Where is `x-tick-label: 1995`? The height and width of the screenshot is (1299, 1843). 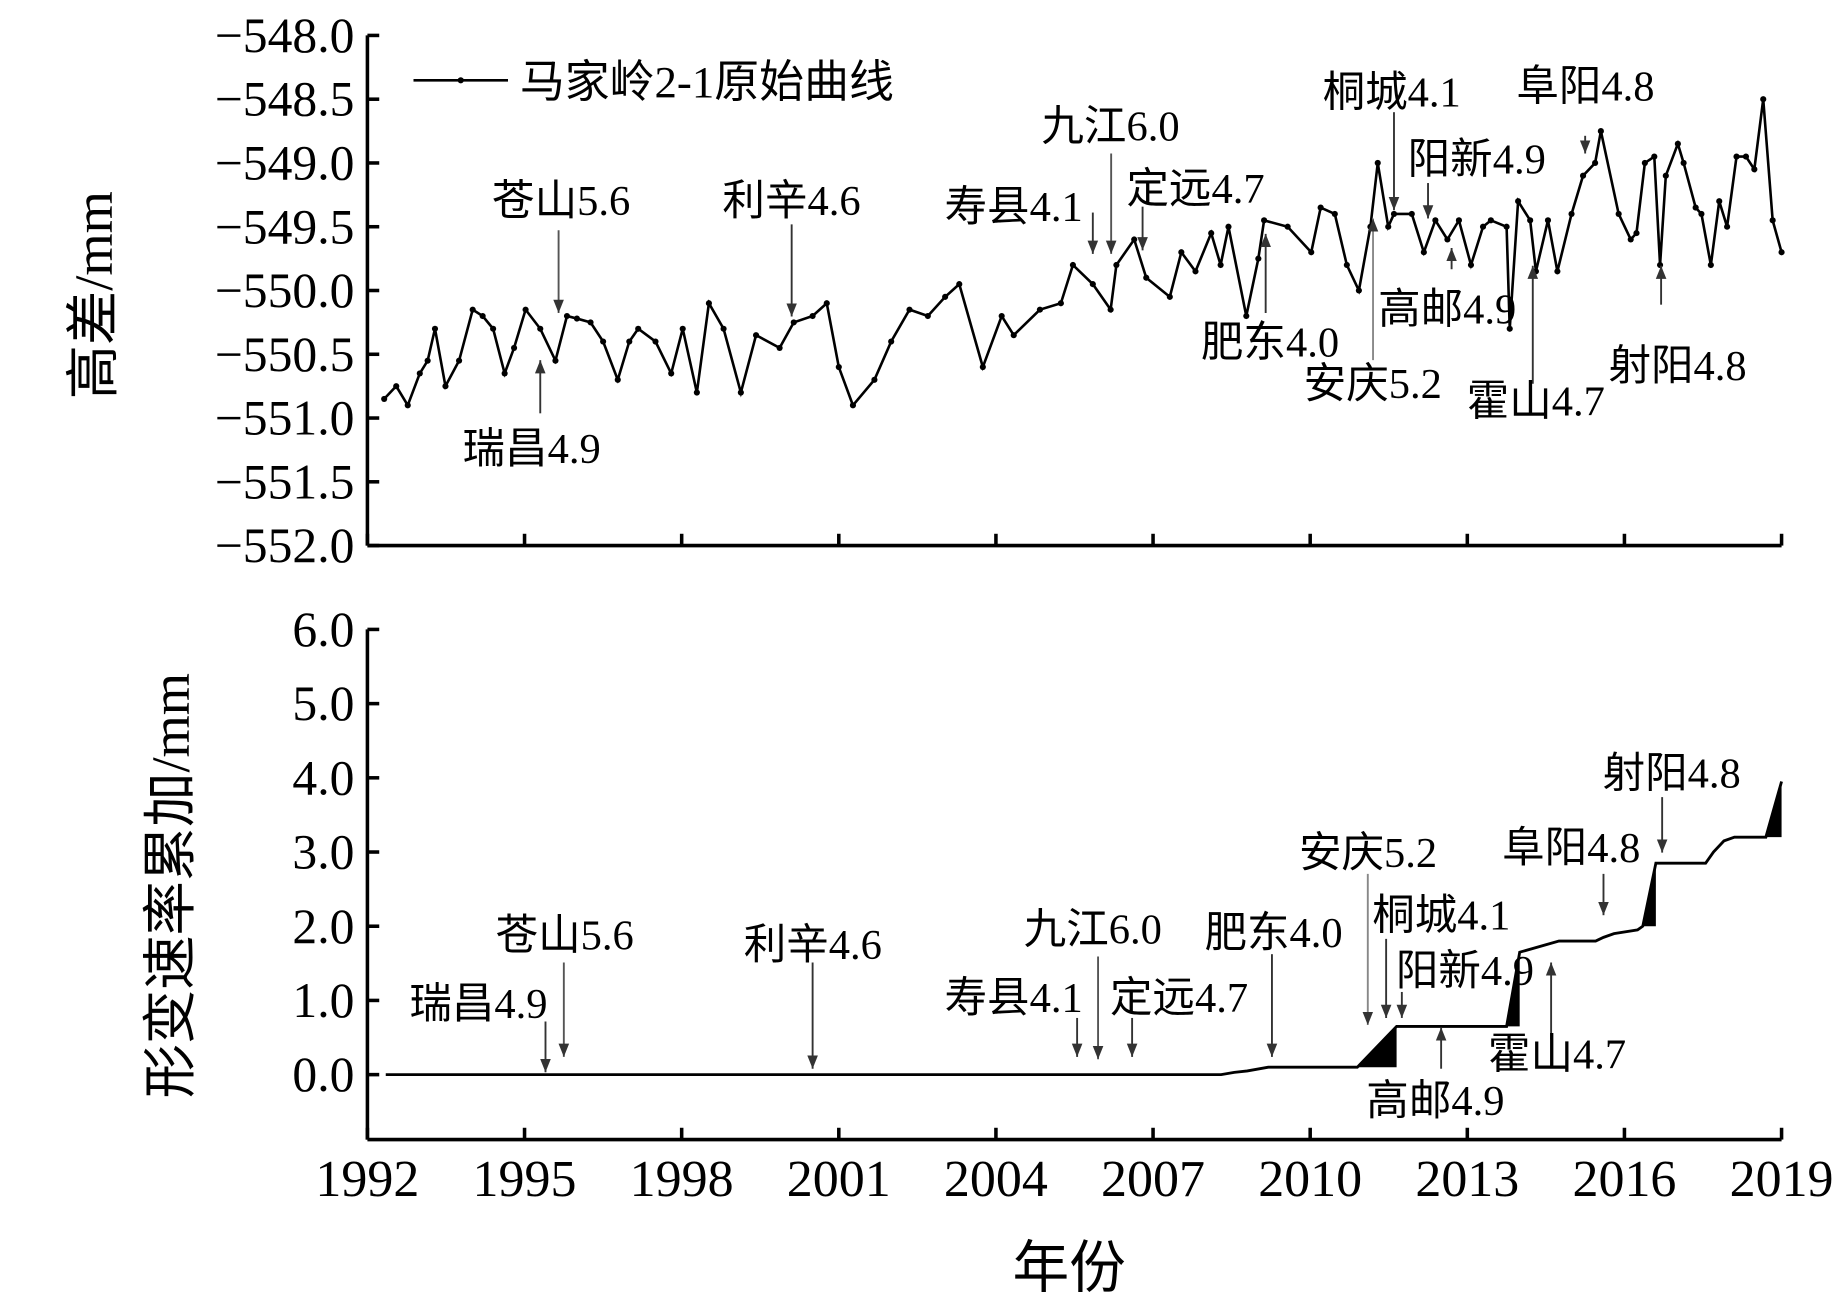
x-tick-label: 1995 is located at coordinates (525, 1179).